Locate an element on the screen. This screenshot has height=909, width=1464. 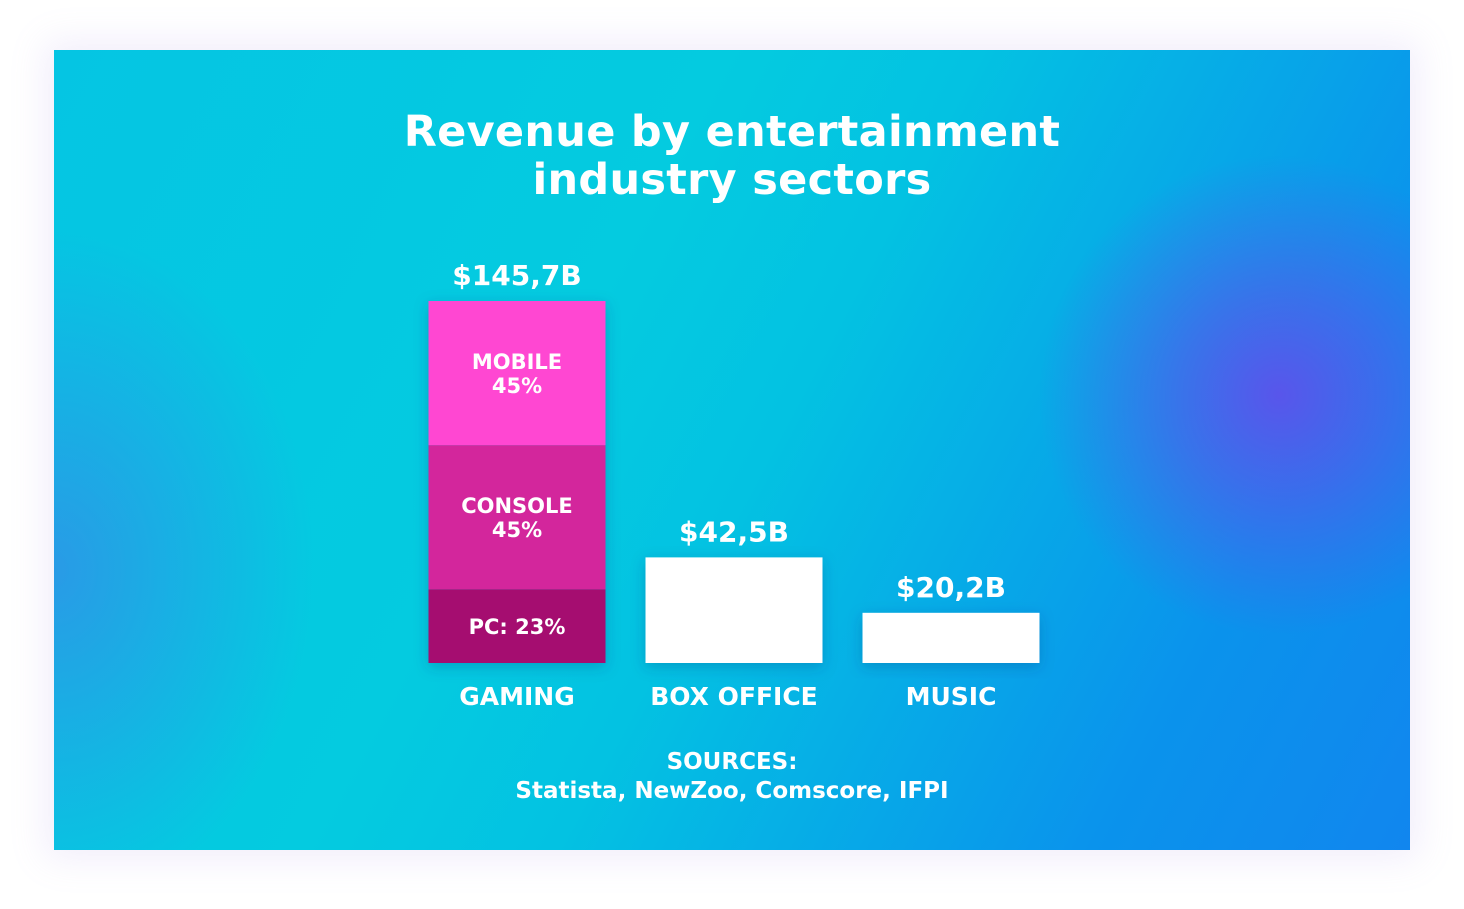
segment-label-gaming-2-name: MOBILE is located at coordinates (517, 362).